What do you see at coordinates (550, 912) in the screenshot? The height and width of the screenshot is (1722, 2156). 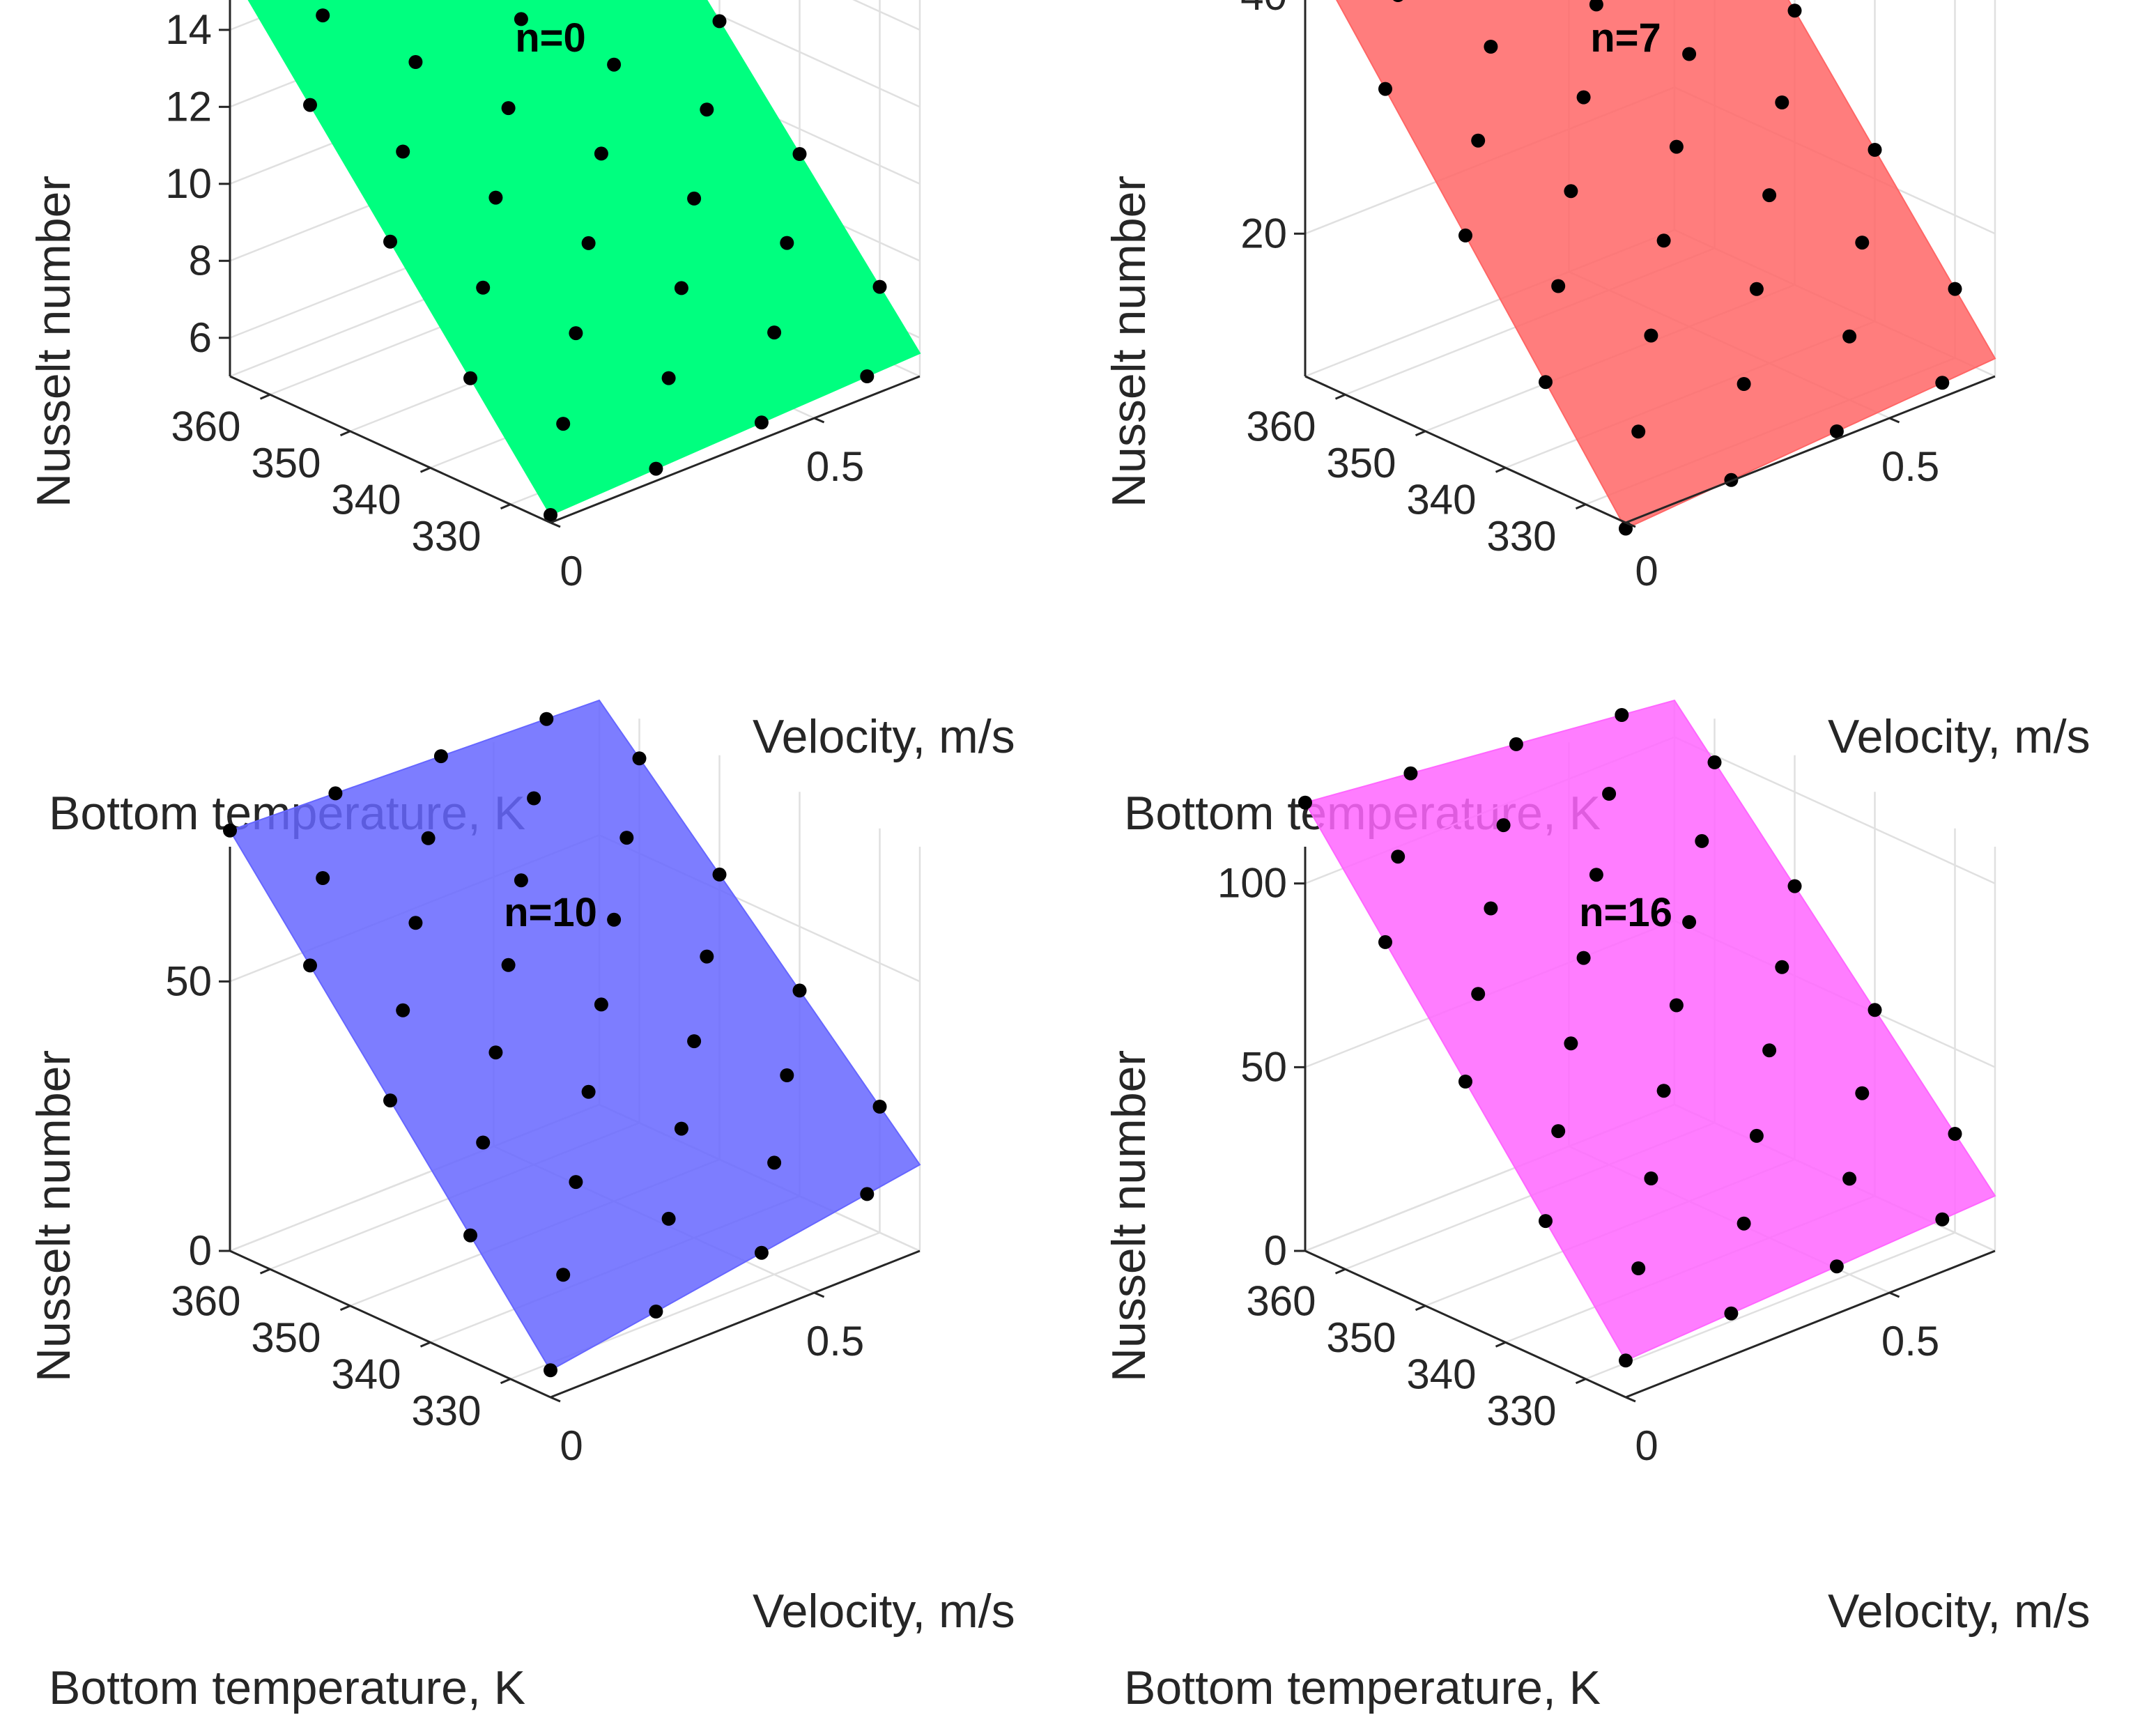 I see `subplot-title: n=10` at bounding box center [550, 912].